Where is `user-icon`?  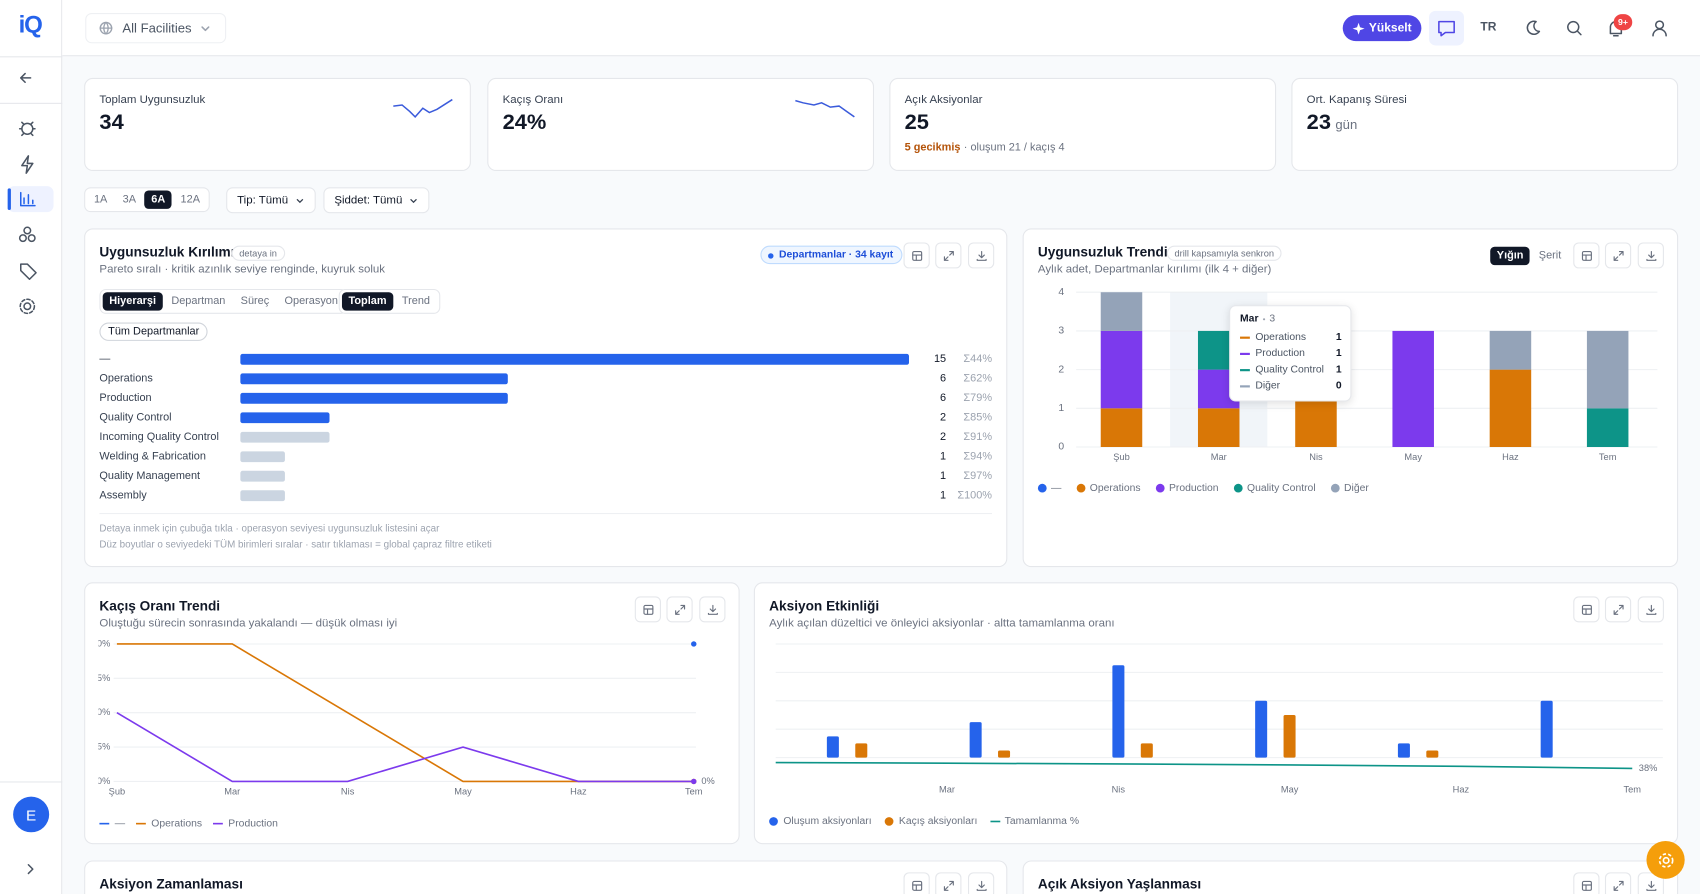 user-icon is located at coordinates (1659, 28).